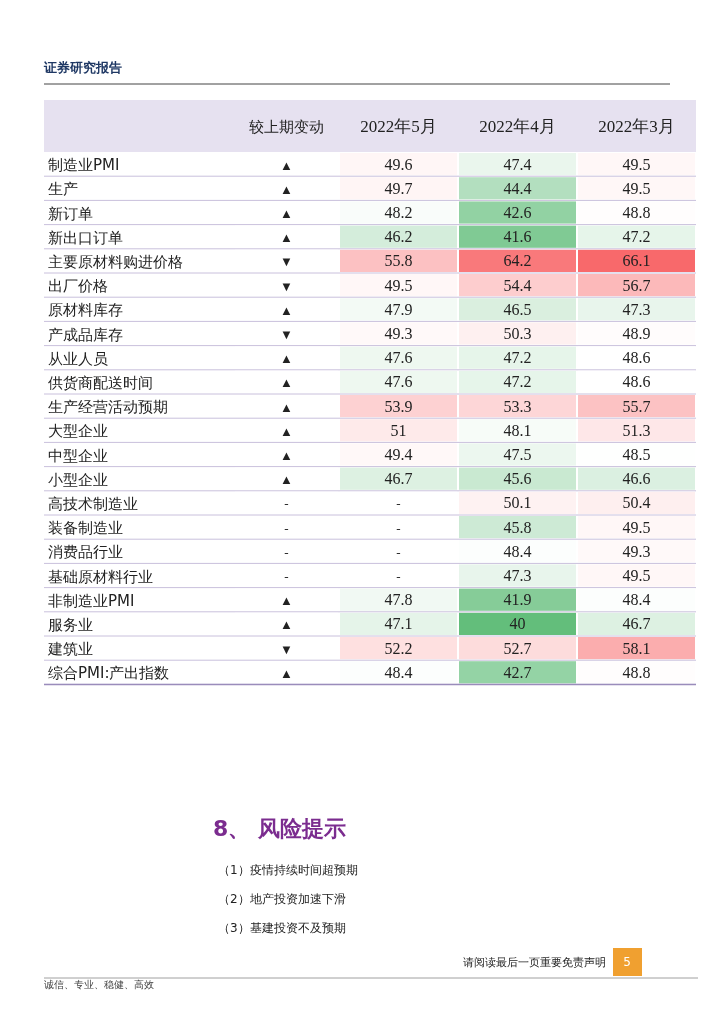 This screenshot has height=1024, width=724. I want to click on data-label: 53.9, so click(398, 406).